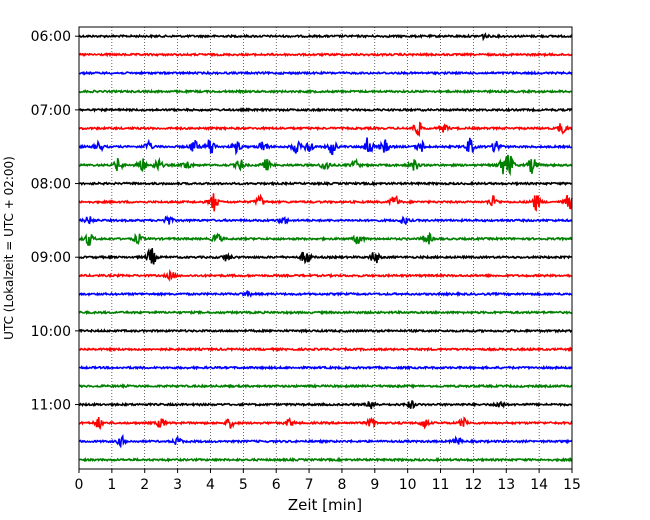  What do you see at coordinates (473, 485) in the screenshot?
I see `x-tick-label-12: 12` at bounding box center [473, 485].